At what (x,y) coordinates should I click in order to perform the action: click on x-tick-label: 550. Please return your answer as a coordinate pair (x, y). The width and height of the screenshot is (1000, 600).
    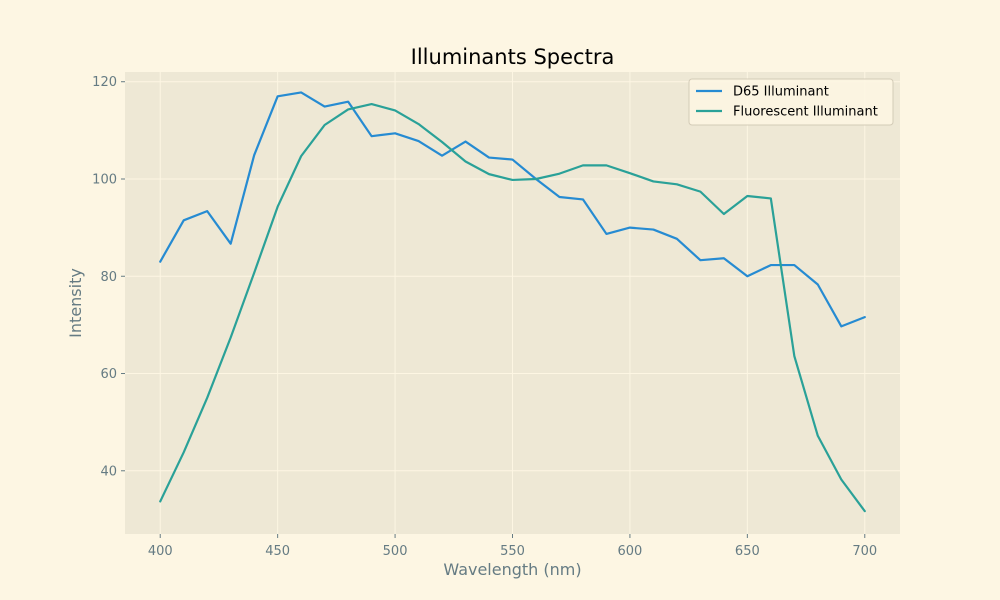
    Looking at the image, I should click on (512, 551).